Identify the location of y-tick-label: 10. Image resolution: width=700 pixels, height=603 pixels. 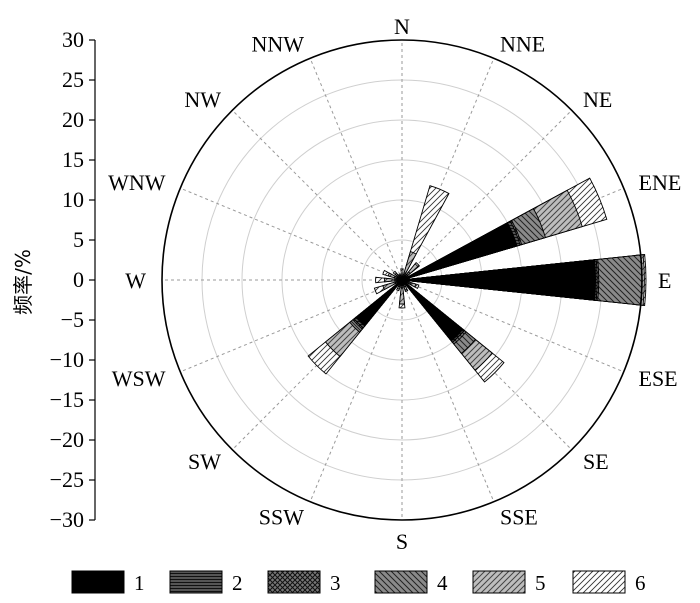
(73, 199).